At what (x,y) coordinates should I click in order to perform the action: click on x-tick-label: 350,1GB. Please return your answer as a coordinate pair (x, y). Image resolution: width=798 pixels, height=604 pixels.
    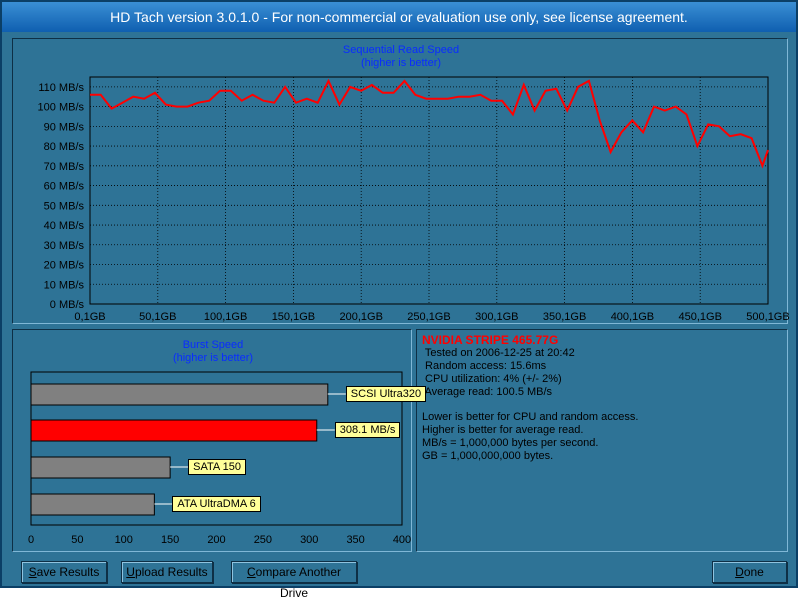
    Looking at the image, I should click on (564, 317).